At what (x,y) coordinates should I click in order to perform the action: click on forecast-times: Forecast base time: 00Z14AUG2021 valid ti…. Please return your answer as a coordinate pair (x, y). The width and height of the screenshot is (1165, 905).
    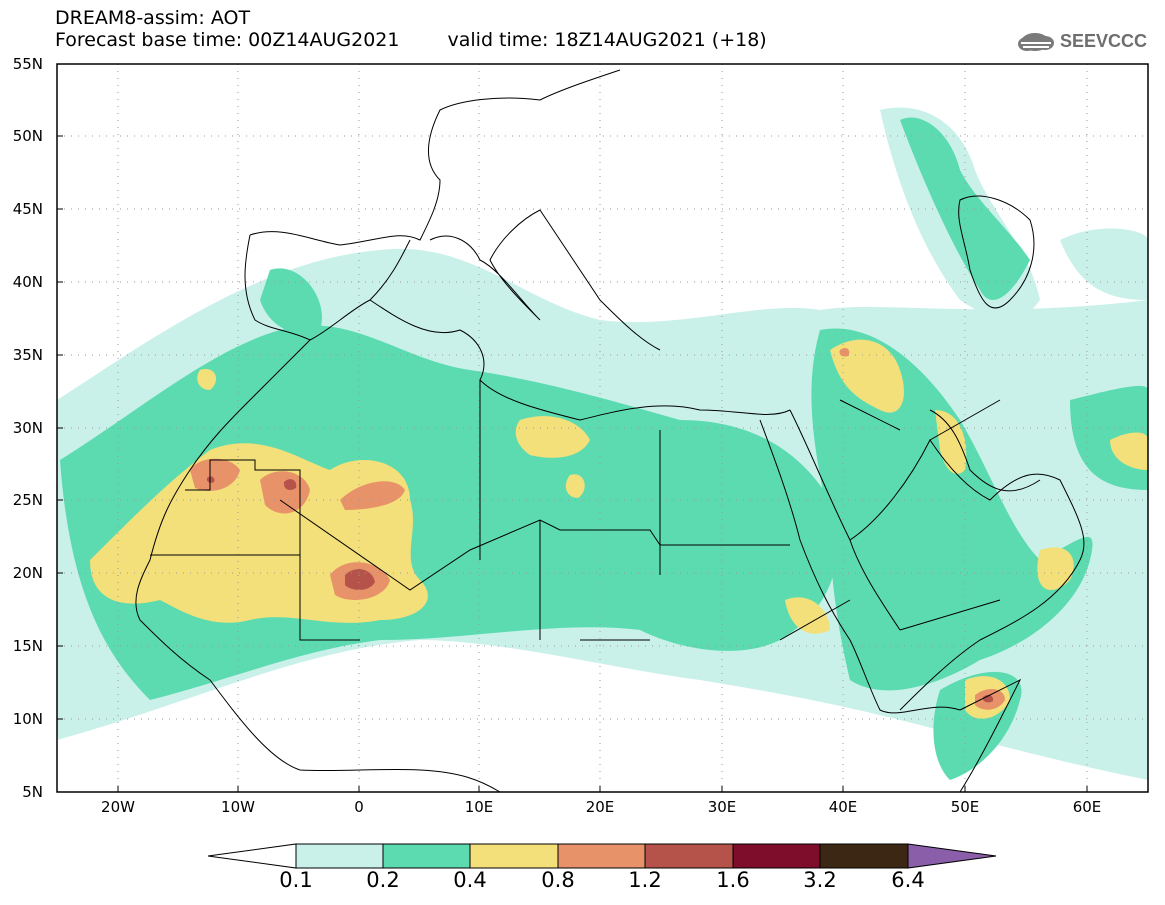
    Looking at the image, I should click on (411, 40).